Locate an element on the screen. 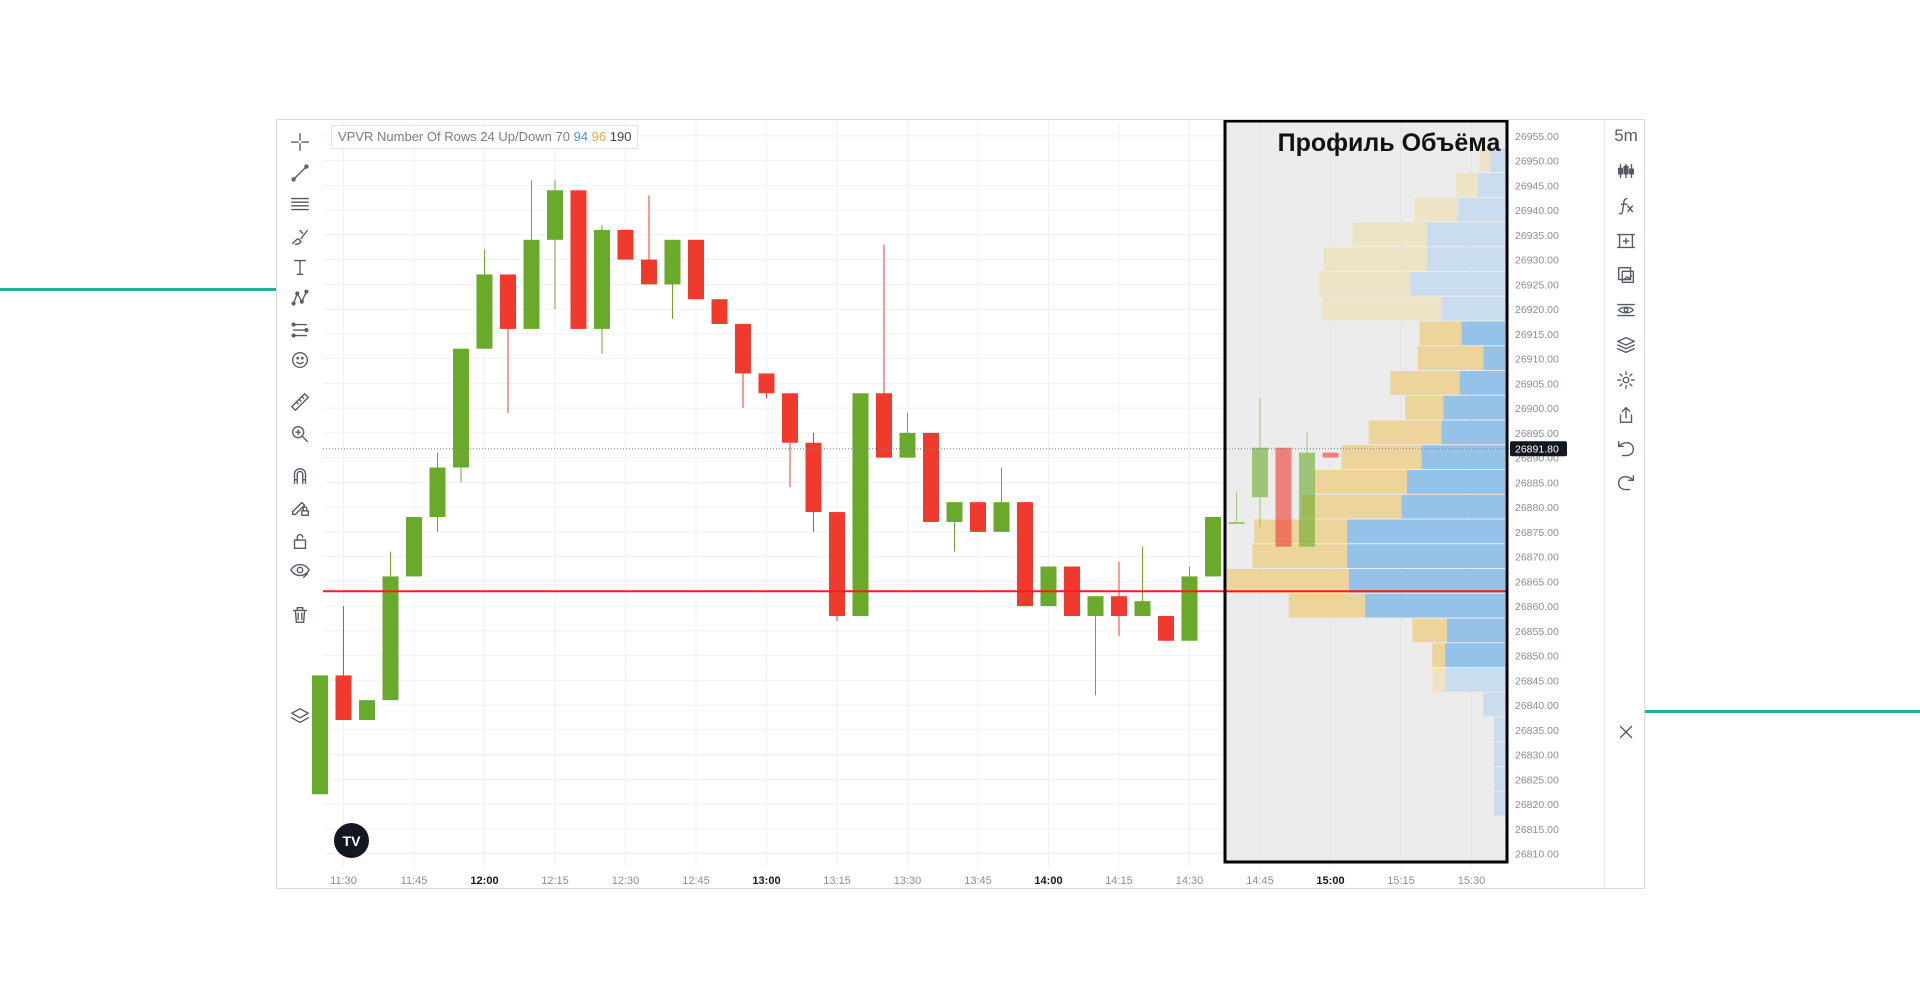 The image size is (1920, 1008). x-tick-label: 14:30 is located at coordinates (1190, 881).